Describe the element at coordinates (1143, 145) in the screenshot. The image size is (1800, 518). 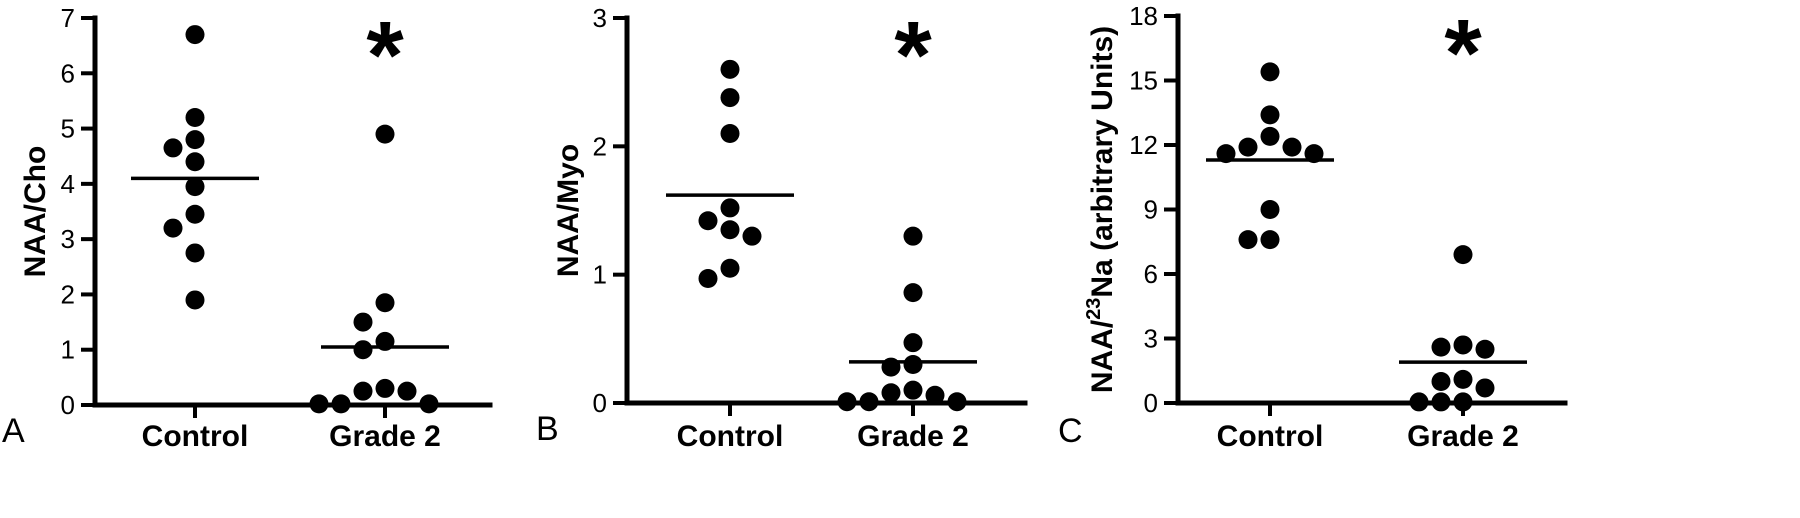
I see `y-tick-label: 12` at that location.